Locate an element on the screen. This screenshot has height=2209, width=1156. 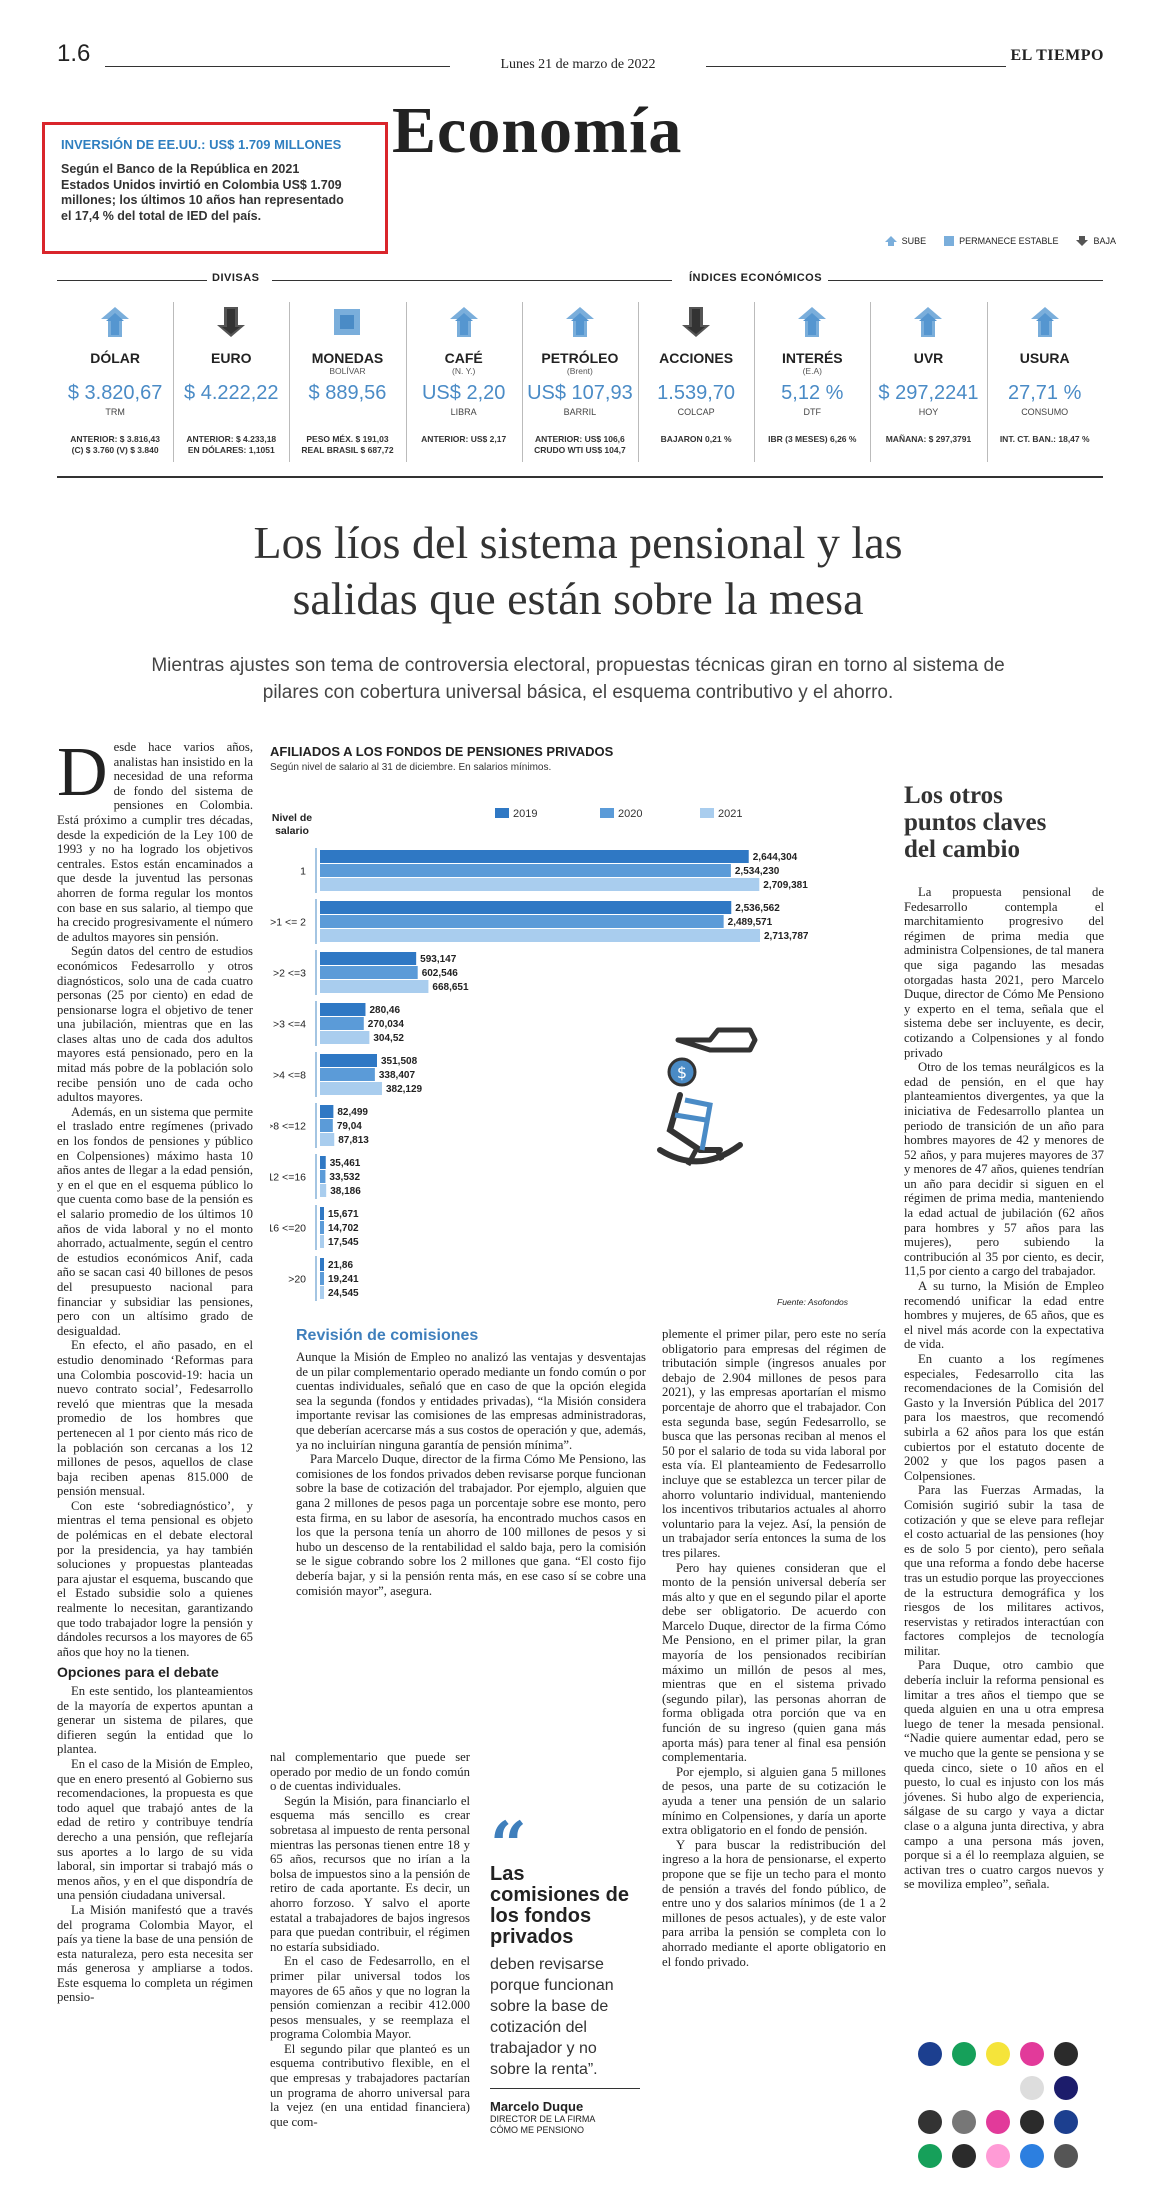
indicator-value: US$ 107,93 is located at coordinates (580, 393).